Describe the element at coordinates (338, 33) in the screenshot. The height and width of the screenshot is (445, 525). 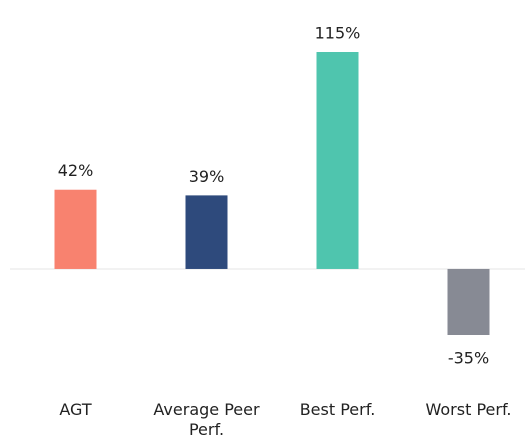
I see `data-label: 115%` at that location.